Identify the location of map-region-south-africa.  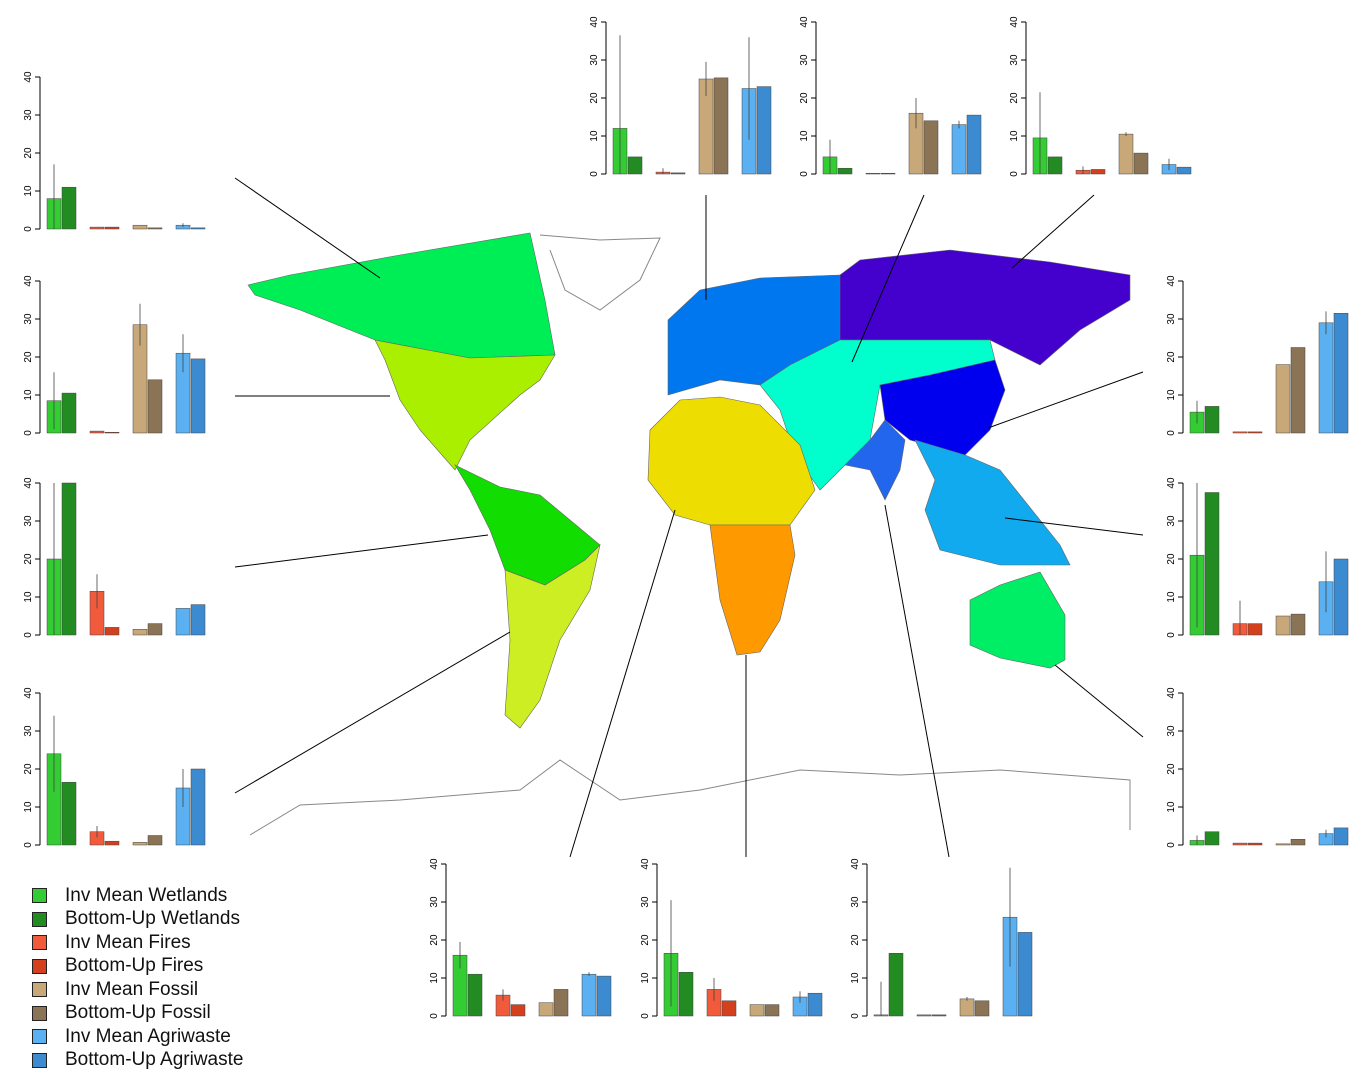
(752, 590).